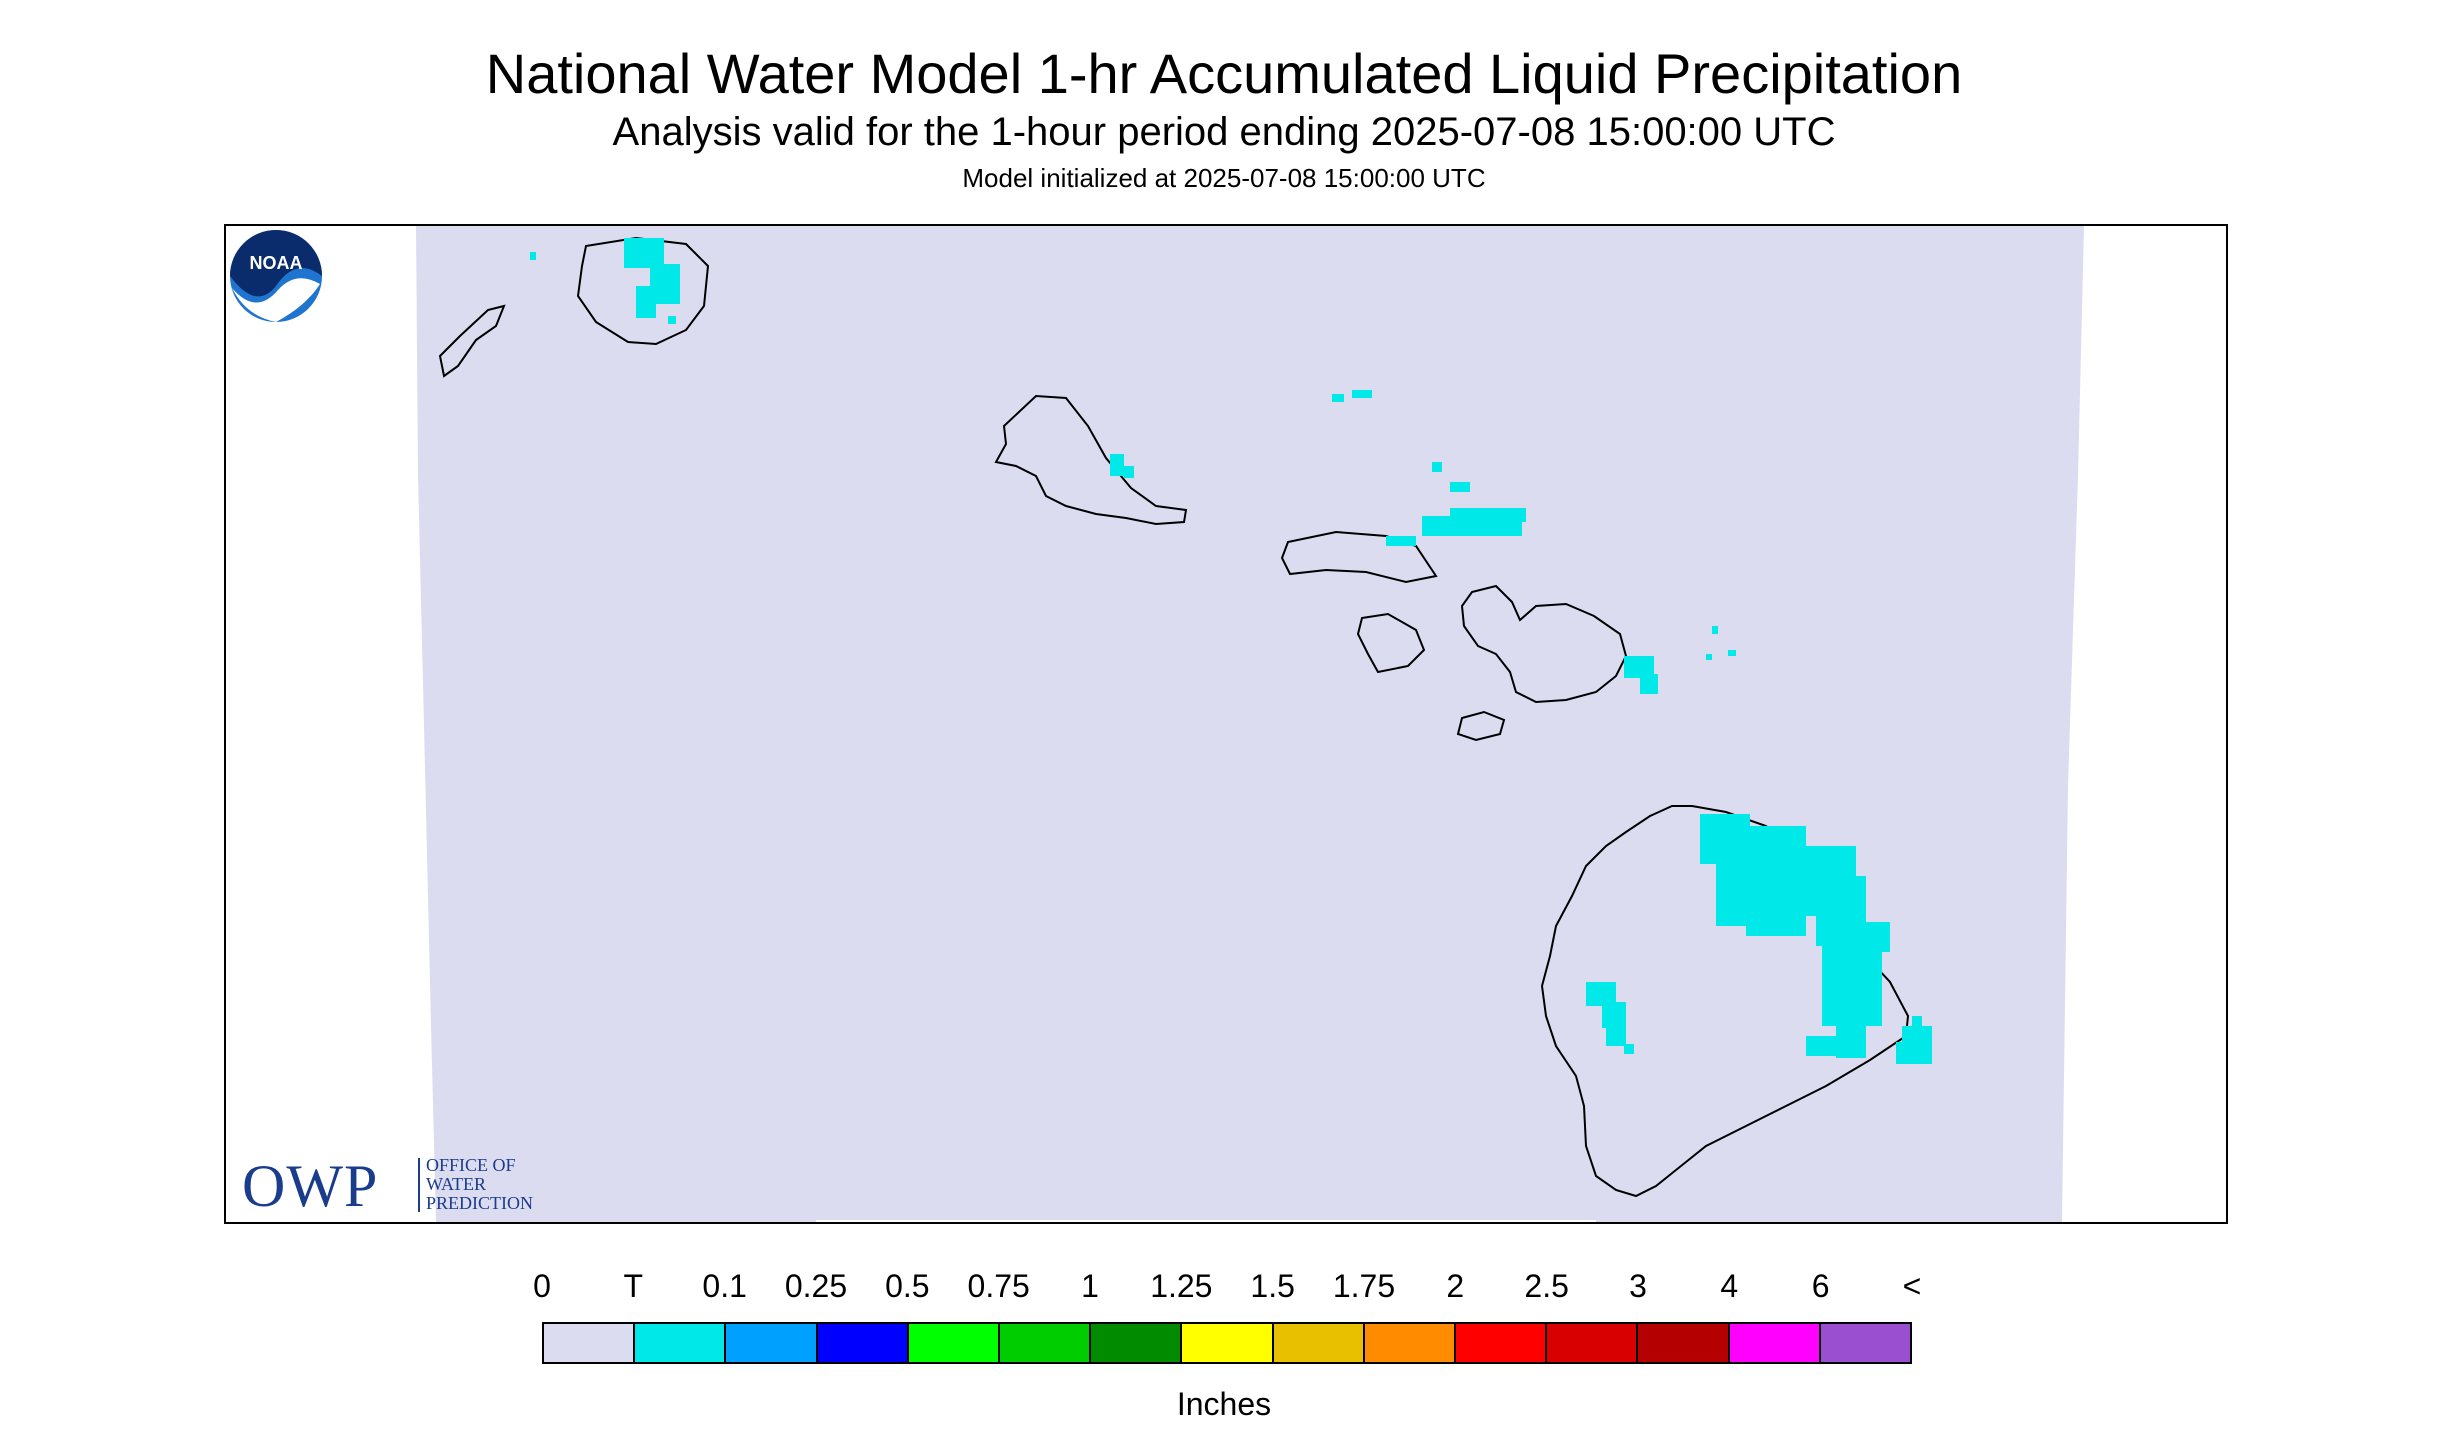  Describe the element at coordinates (402, 1186) in the screenshot. I see `owp-logo: OWP OFFICE OF WATER PREDICTION` at that location.